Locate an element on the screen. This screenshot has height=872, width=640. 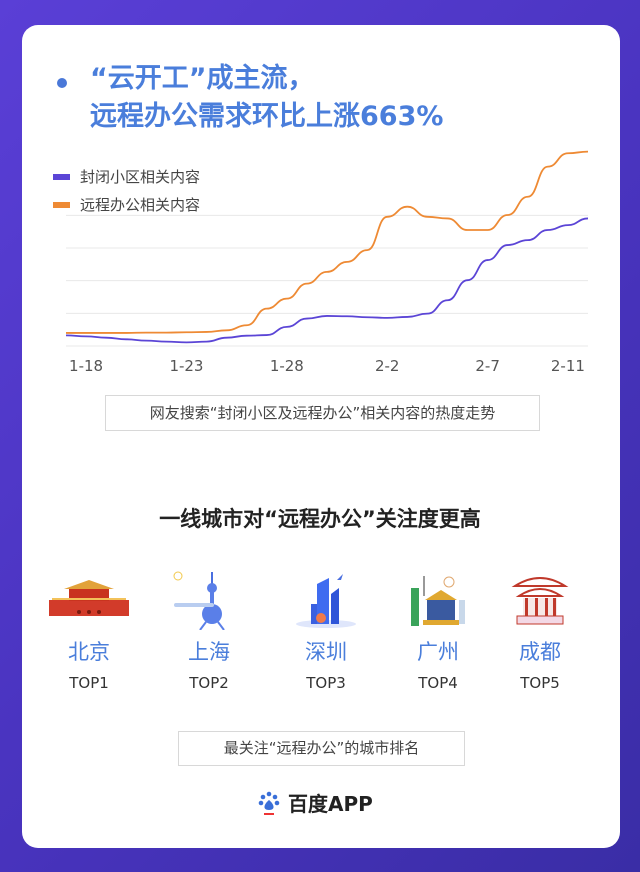
baidu-paw-icon is located at coordinates (269, 803).